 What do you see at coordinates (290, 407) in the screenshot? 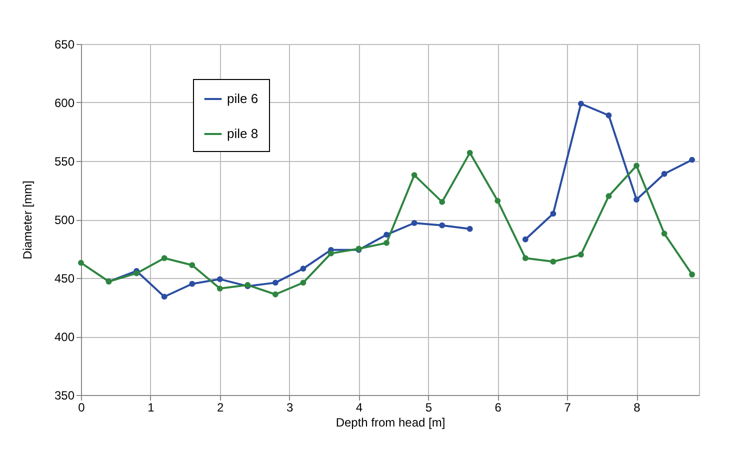
I see `x-tick-label: 3` at bounding box center [290, 407].